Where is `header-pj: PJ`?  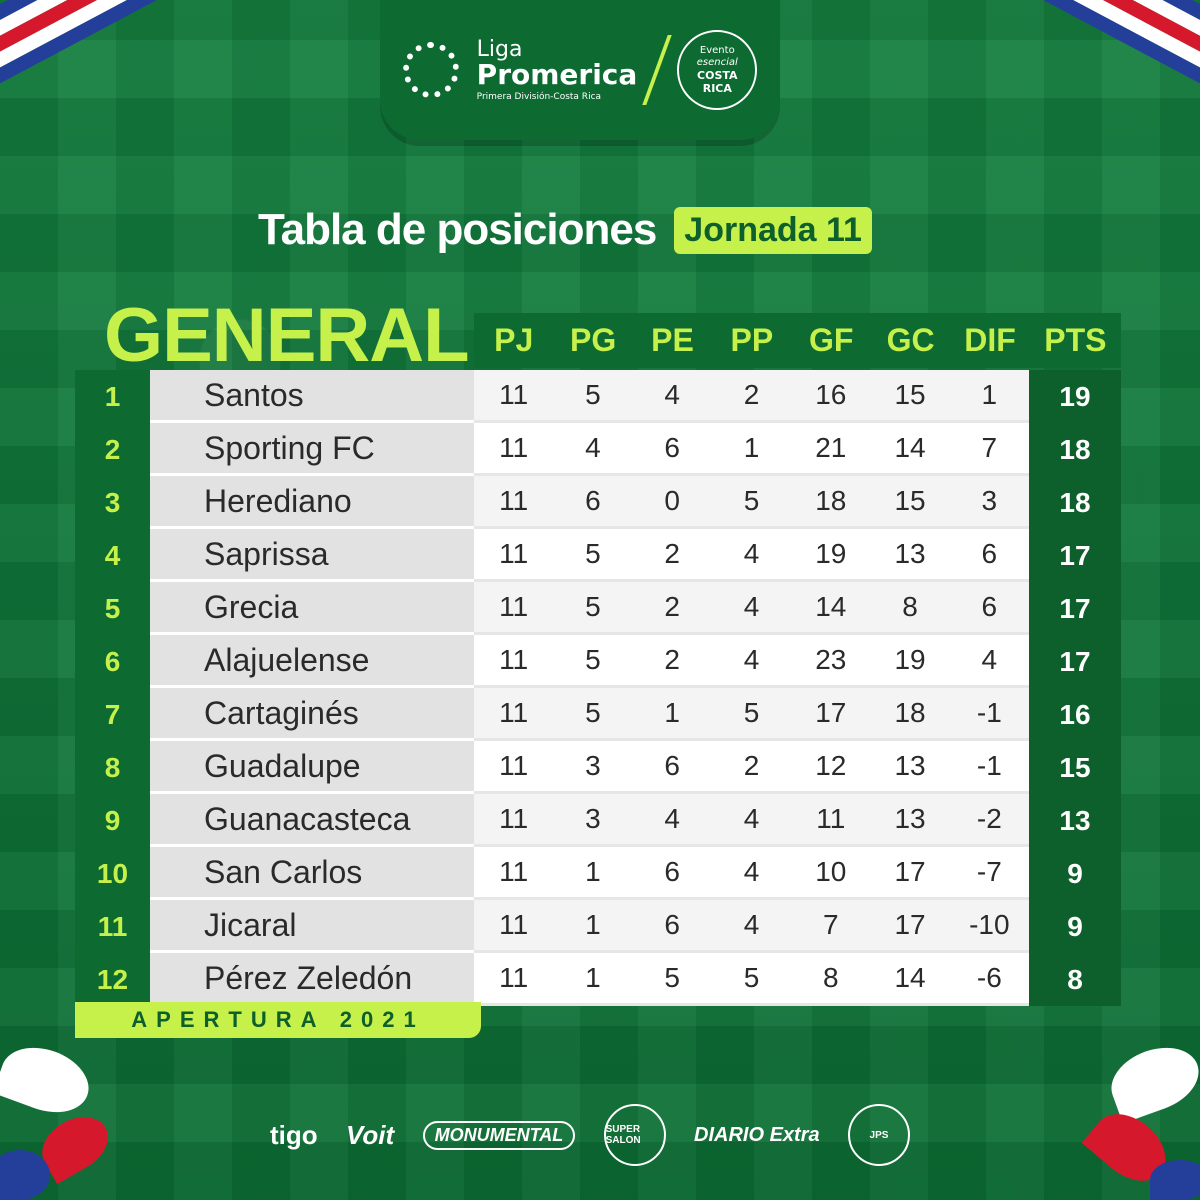 header-pj: PJ is located at coordinates (514, 340).